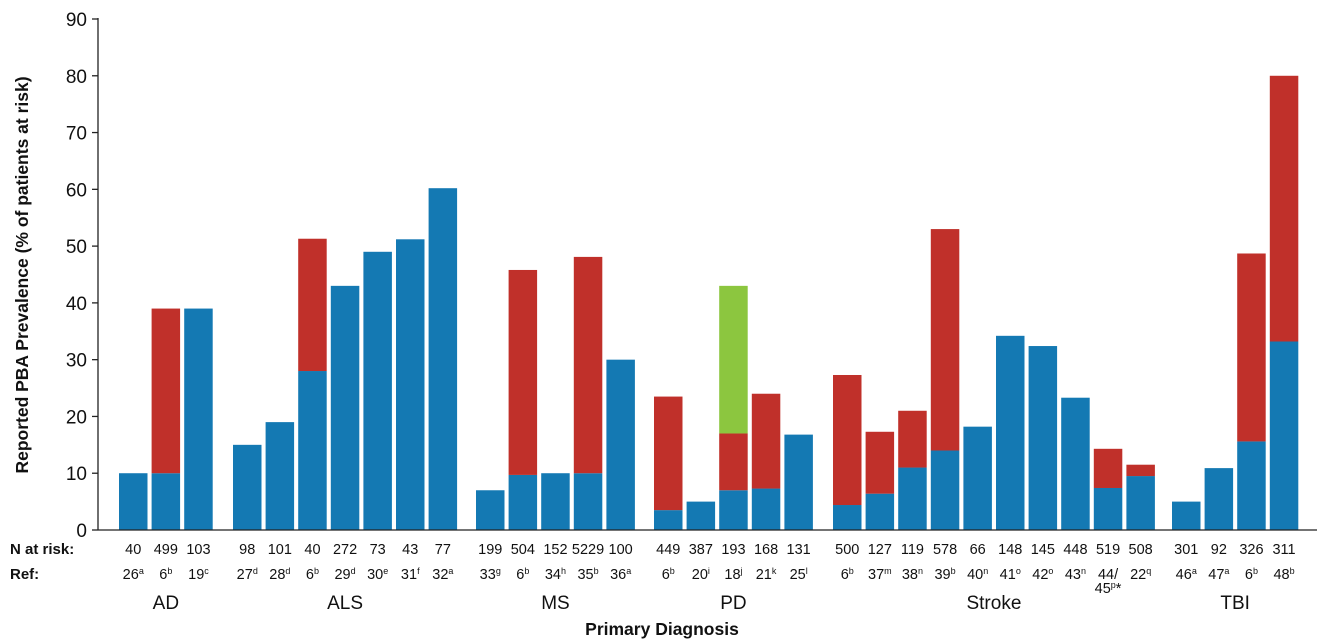 Image resolution: width=1317 pixels, height=644 pixels. What do you see at coordinates (247, 574) in the screenshot?
I see `ref-value: 27d` at bounding box center [247, 574].